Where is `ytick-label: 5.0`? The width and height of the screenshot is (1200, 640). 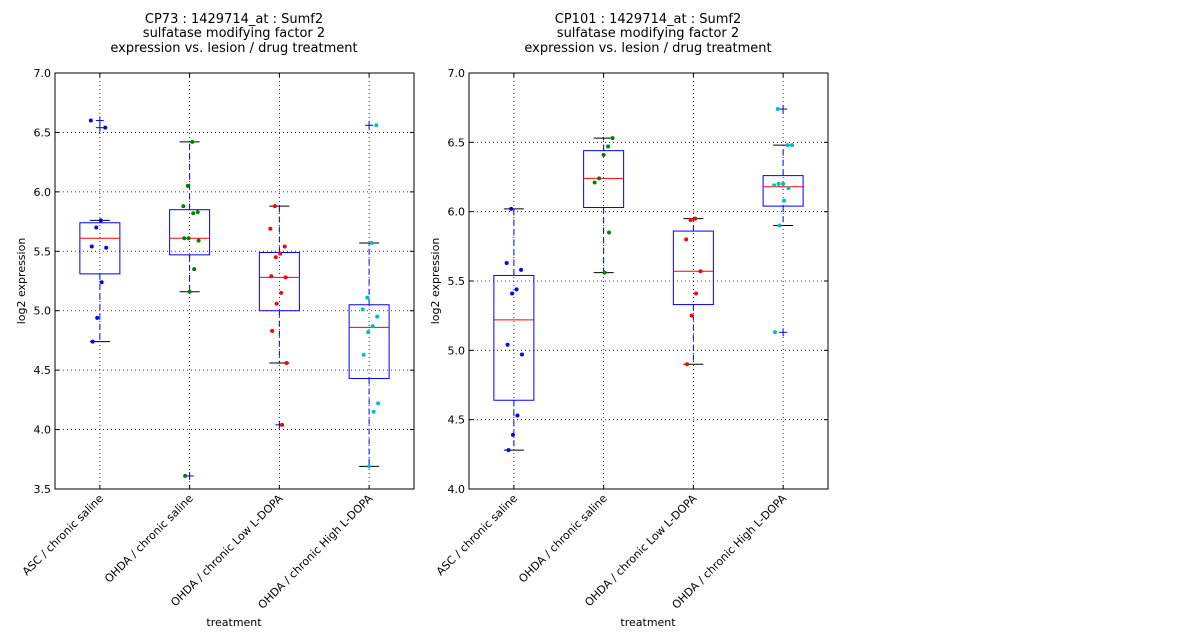 ytick-label: 5.0 is located at coordinates (457, 350).